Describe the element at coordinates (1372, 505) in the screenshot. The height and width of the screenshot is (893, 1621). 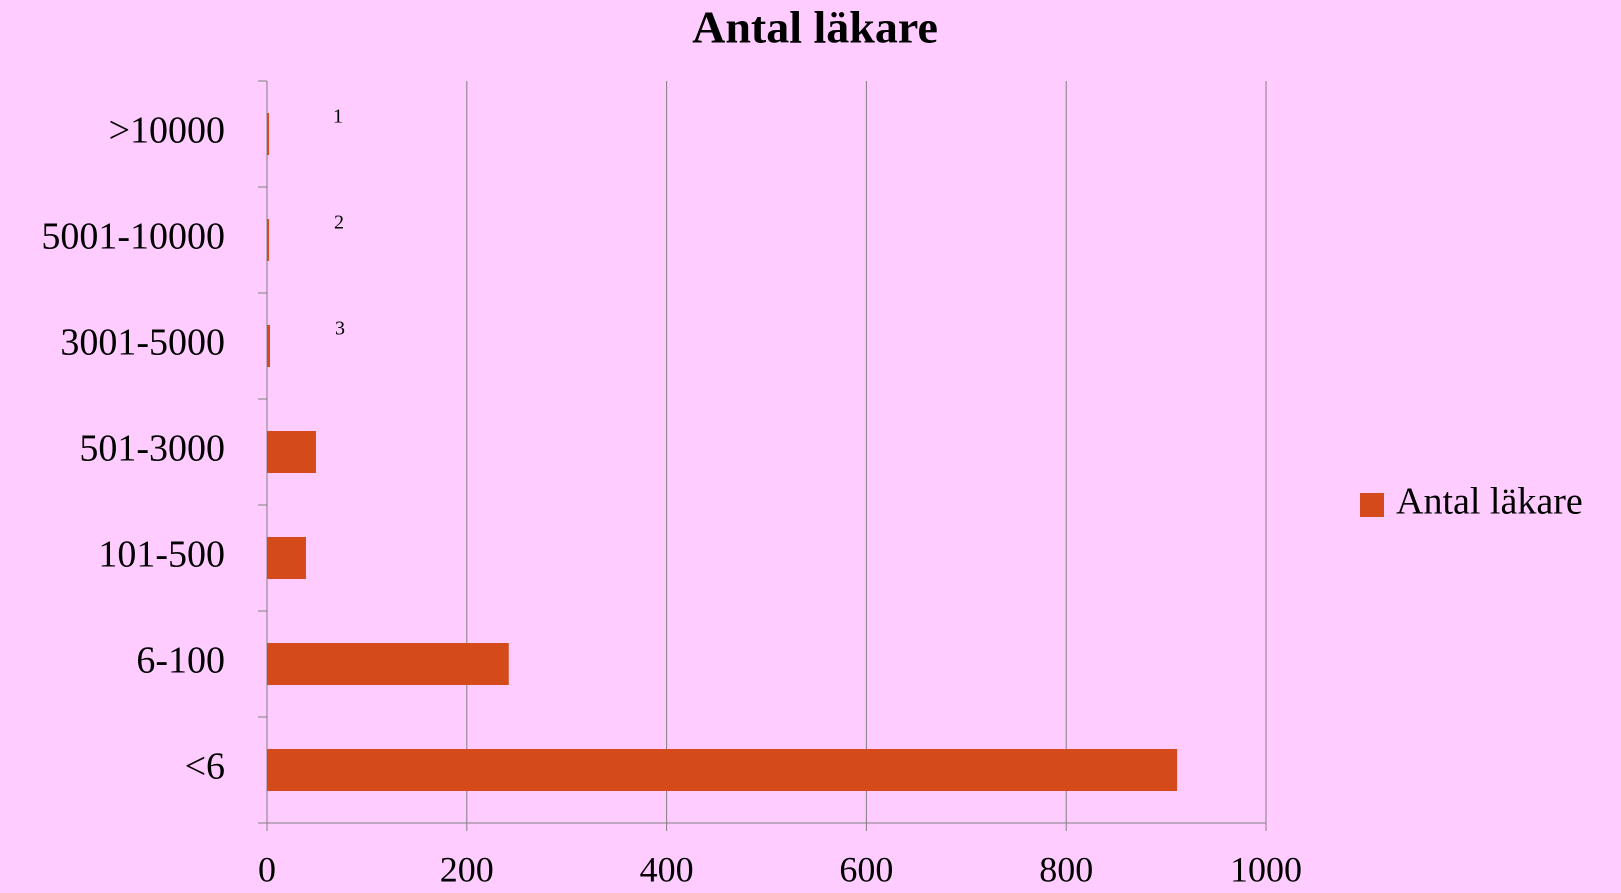
I see `legend-swatch` at that location.